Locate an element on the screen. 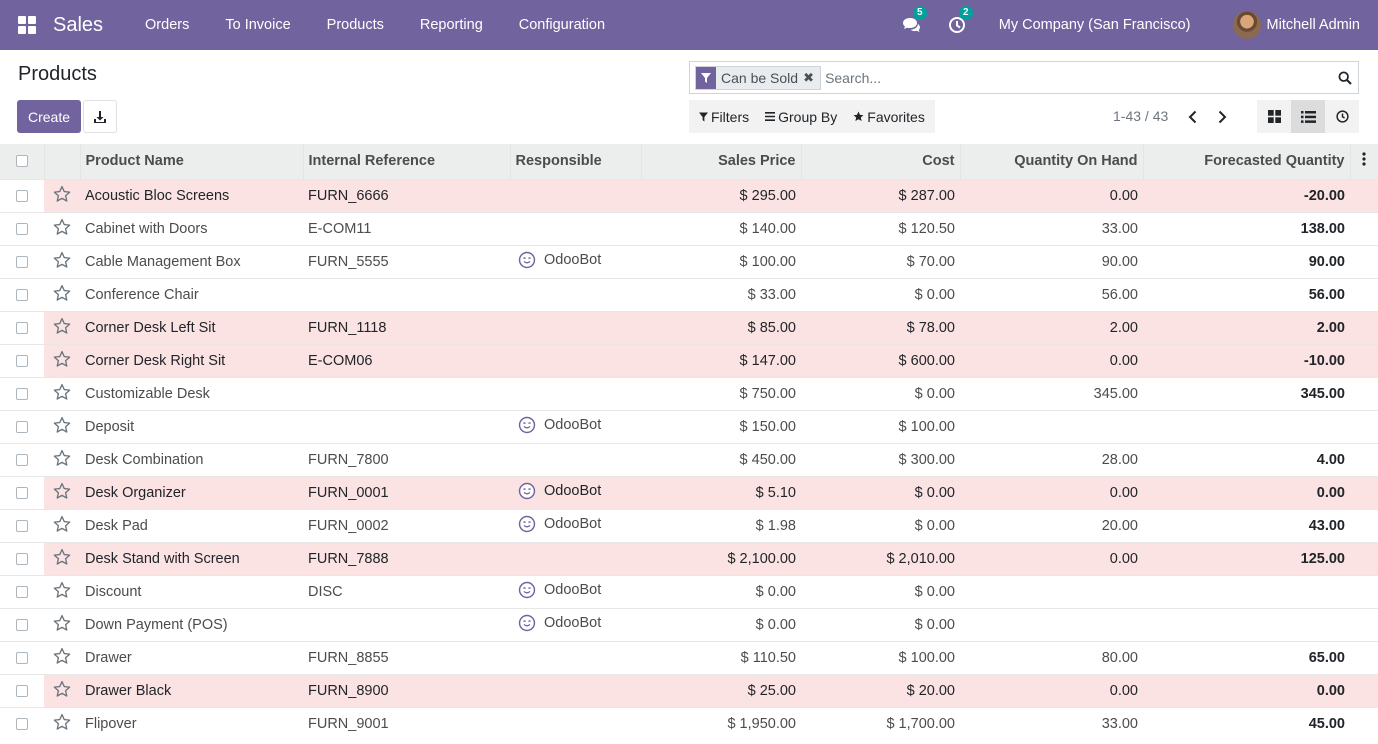 Image resolution: width=1378 pixels, height=744 pixels. facet-remove-icon: ✖ is located at coordinates (808, 77).